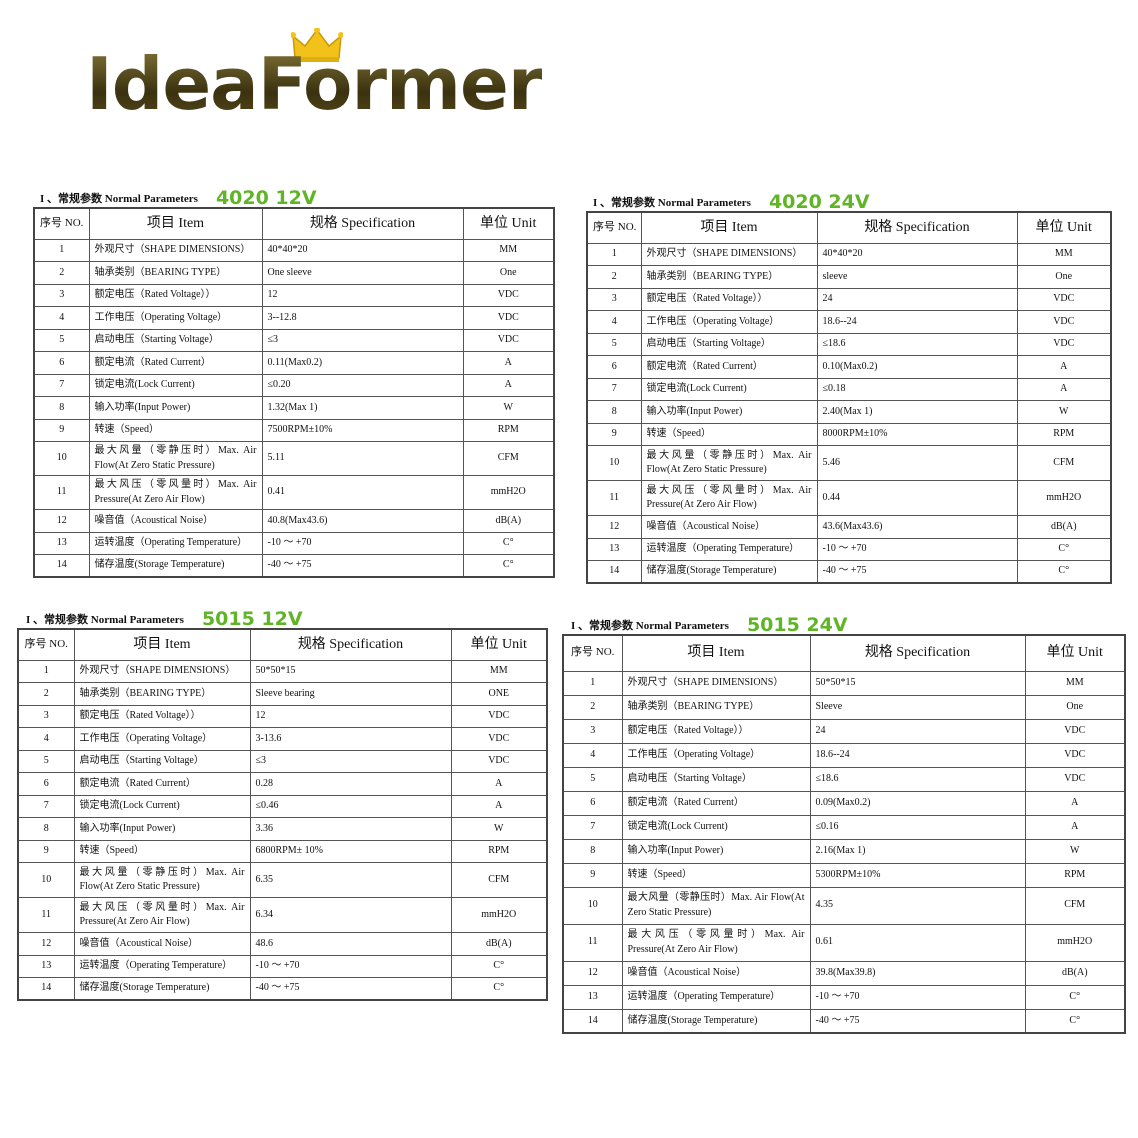 This screenshot has width=1138, height=1138. Describe the element at coordinates (362, 250) in the screenshot. I see `row-spec: 40*40*20` at that location.